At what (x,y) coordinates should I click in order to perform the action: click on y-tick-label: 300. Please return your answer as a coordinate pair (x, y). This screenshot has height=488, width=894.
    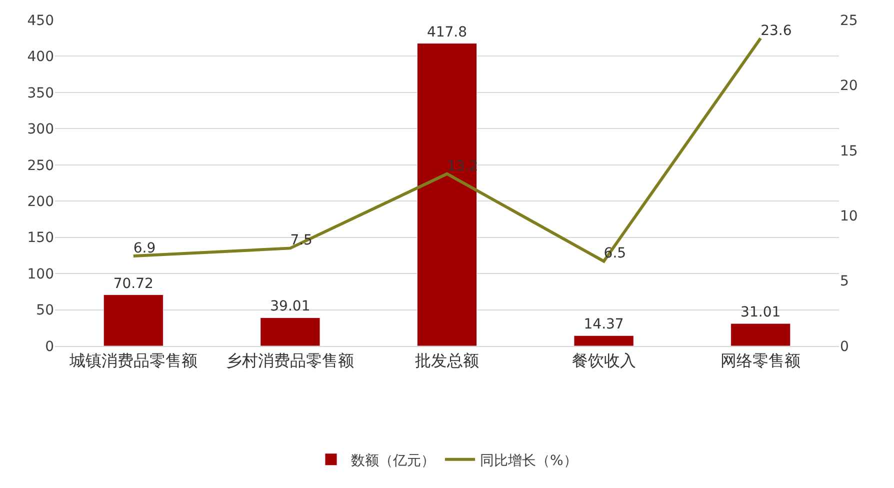
    Looking at the image, I should click on (40, 130).